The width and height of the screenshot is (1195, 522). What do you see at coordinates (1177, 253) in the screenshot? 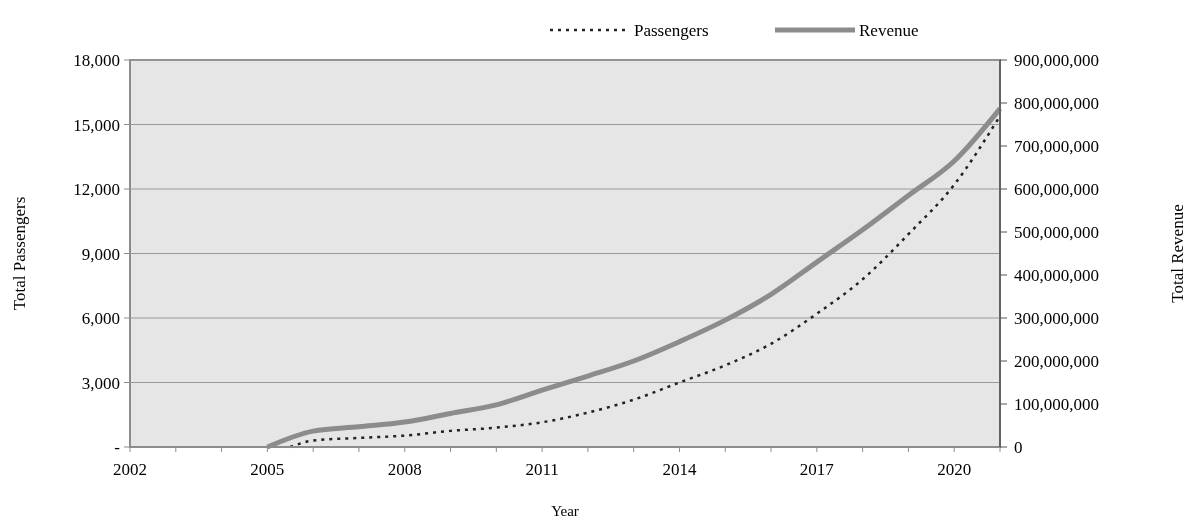
I see `y2-axis-title: Total Revenue` at bounding box center [1177, 253].